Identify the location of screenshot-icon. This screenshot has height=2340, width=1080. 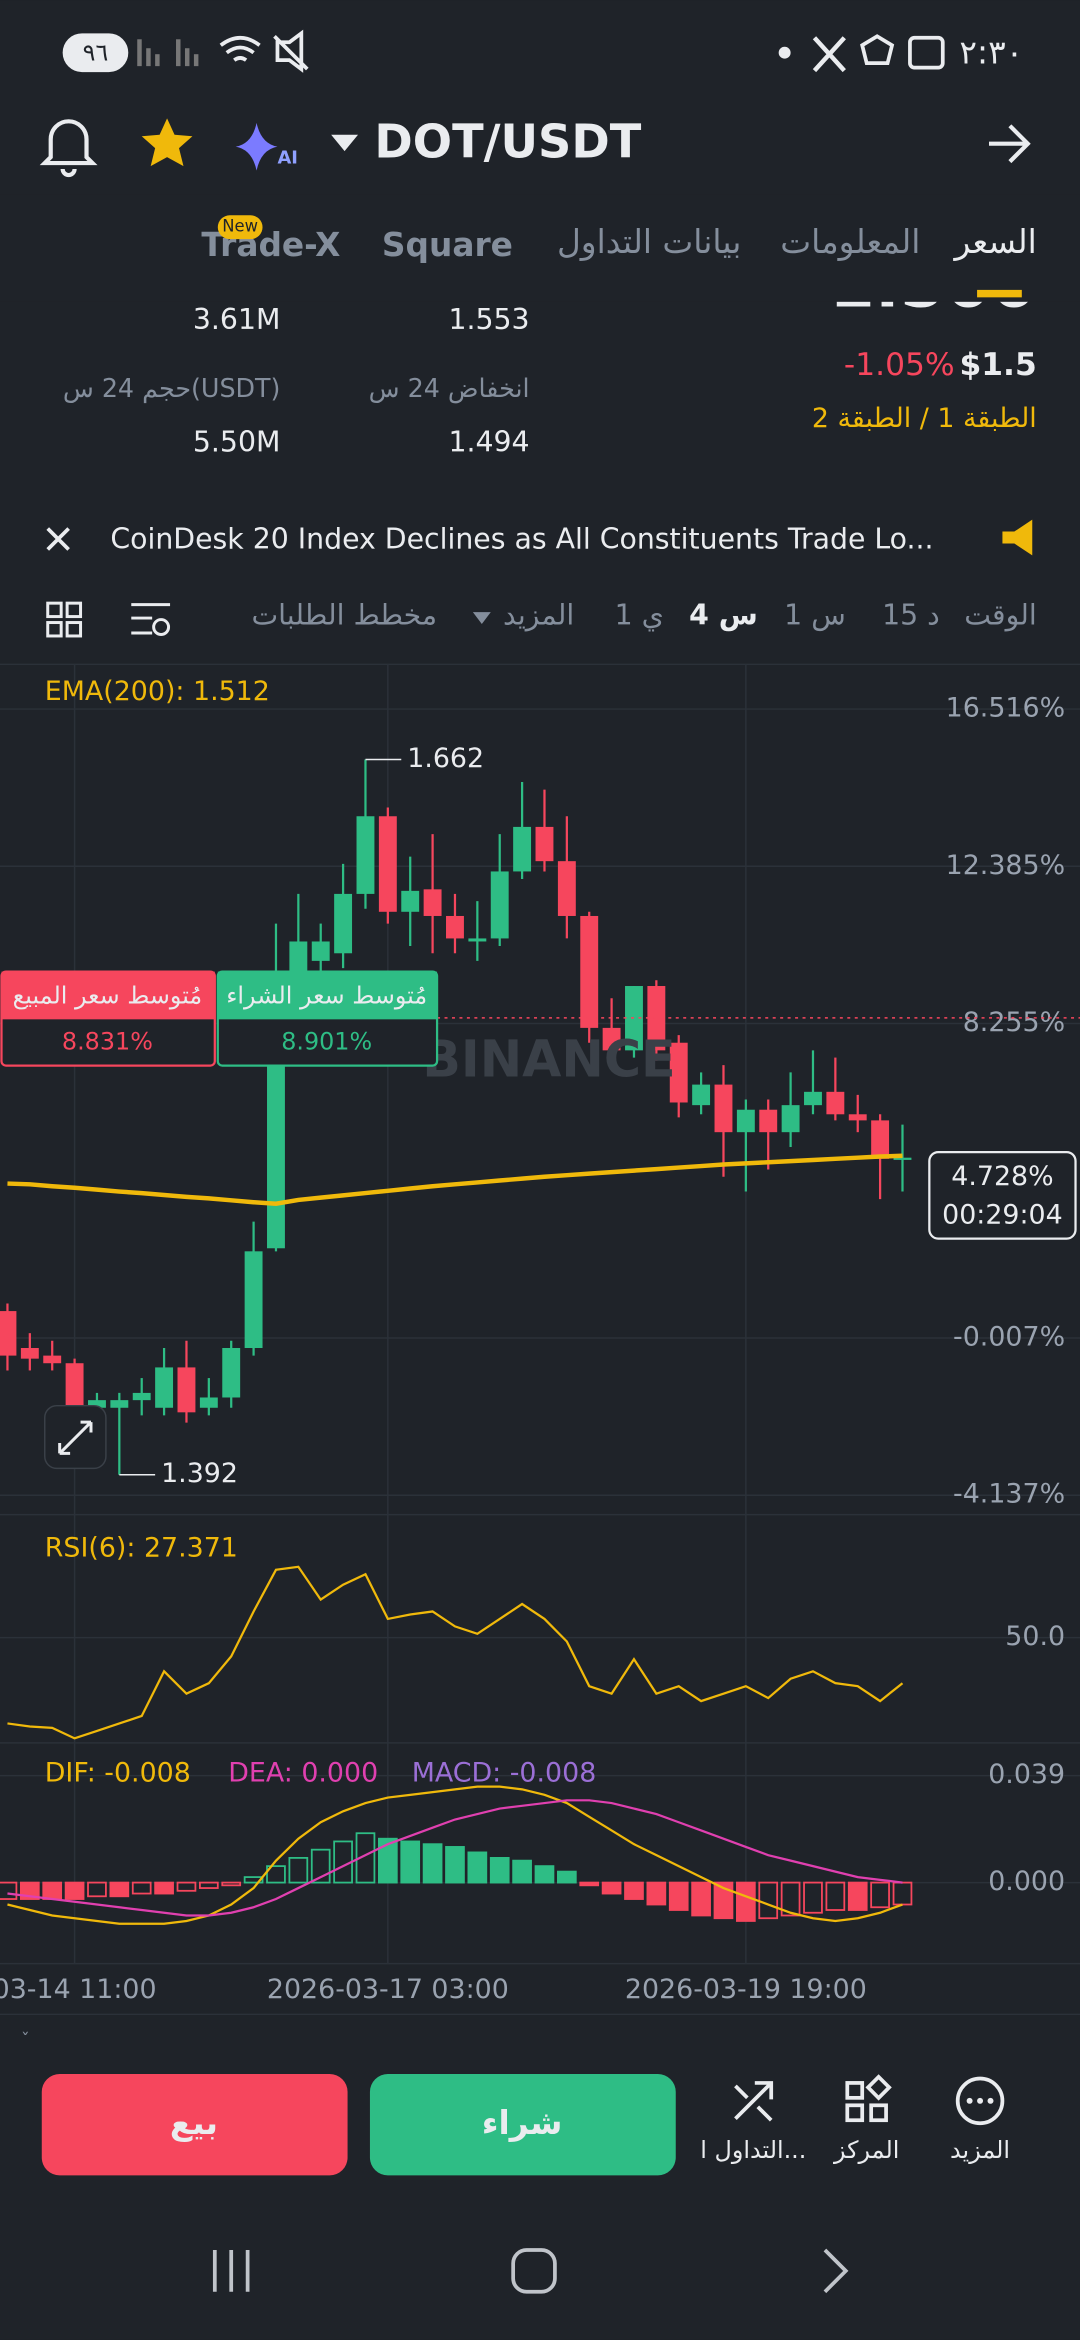
(926, 52).